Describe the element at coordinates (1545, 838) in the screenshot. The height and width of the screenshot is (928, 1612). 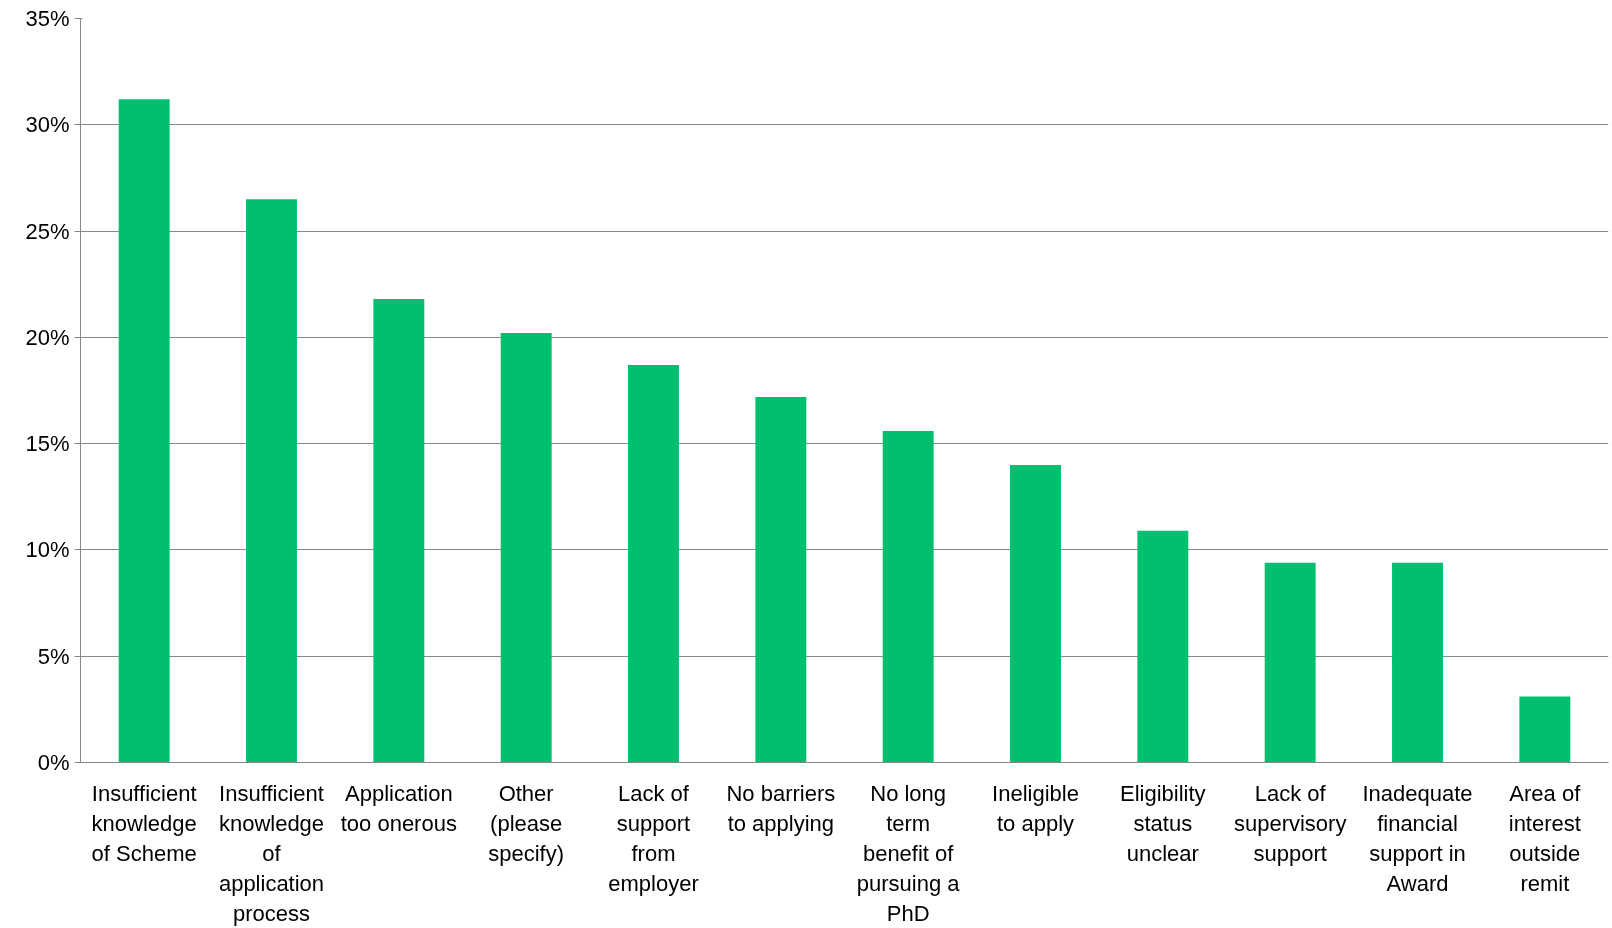
I see `x-tick-label: Area of interest outside remit` at that location.